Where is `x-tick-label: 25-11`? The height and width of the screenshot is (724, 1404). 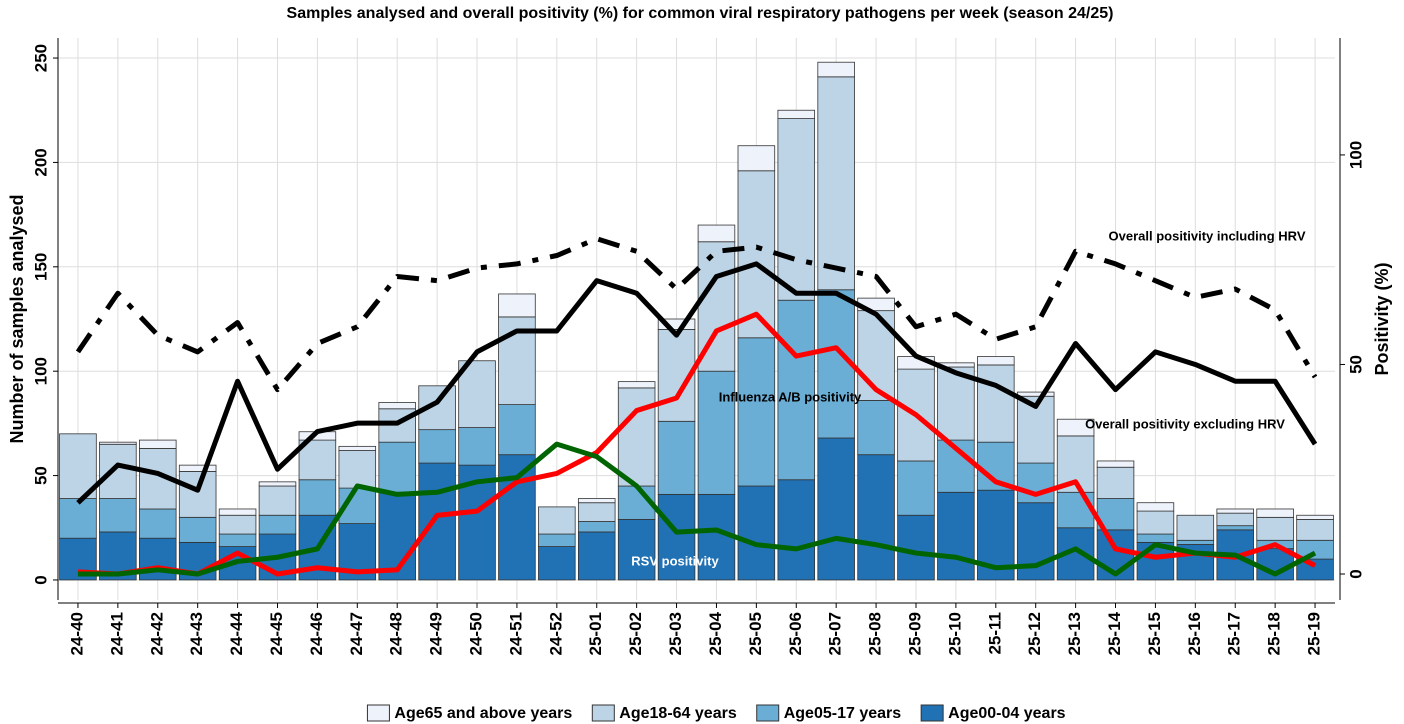 x-tick-label: 25-11 is located at coordinates (994, 633).